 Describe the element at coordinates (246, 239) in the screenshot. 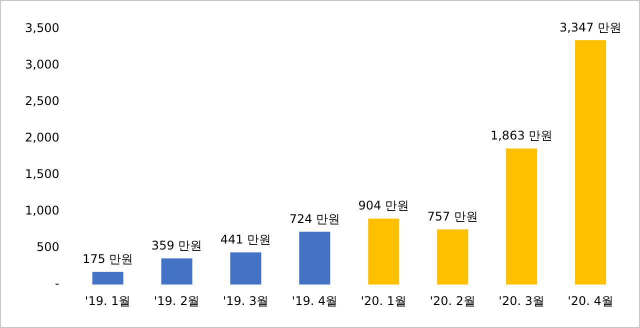

I see `data-label: 441 만원` at that location.